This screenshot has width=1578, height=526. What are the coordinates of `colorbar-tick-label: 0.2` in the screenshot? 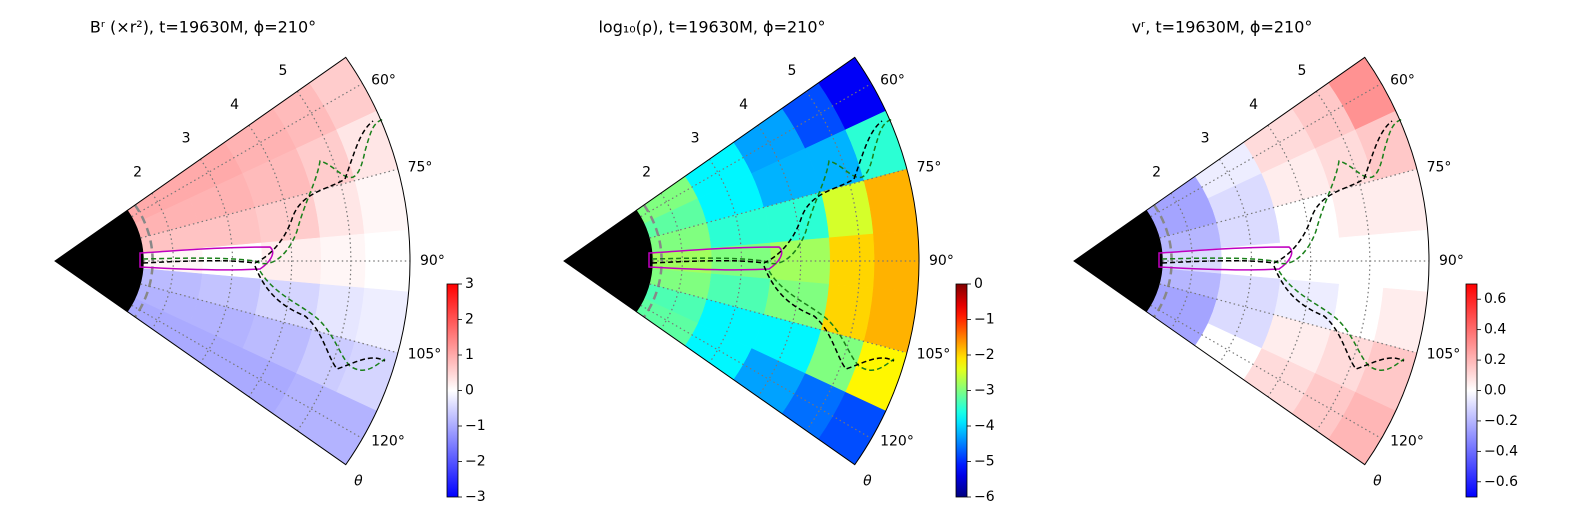 It's located at (1495, 360).